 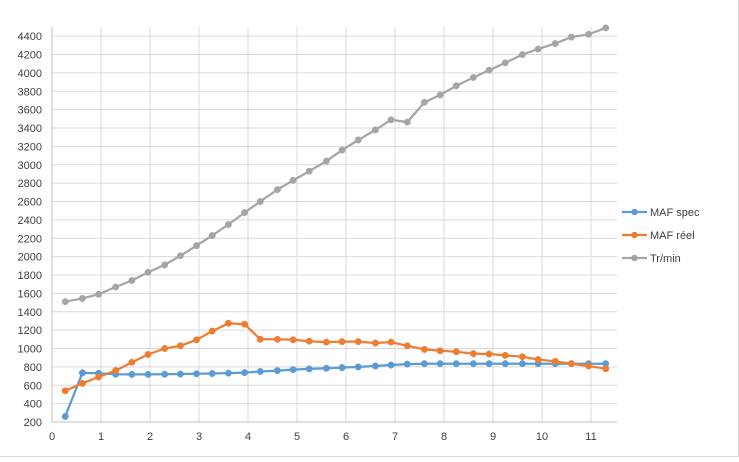 I want to click on legend: MAF spec MAF réel Tr/min, so click(x=661, y=236).